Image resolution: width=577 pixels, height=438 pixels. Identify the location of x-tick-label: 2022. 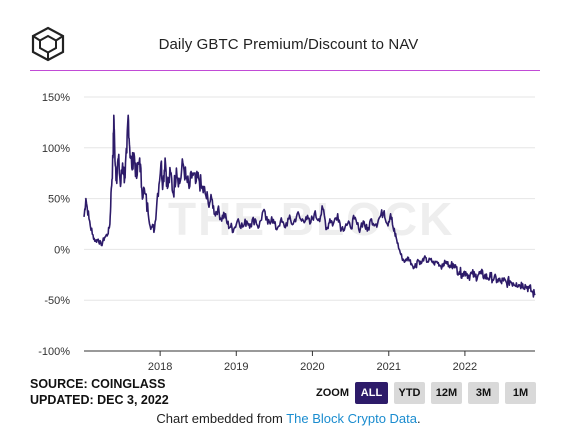
(465, 367).